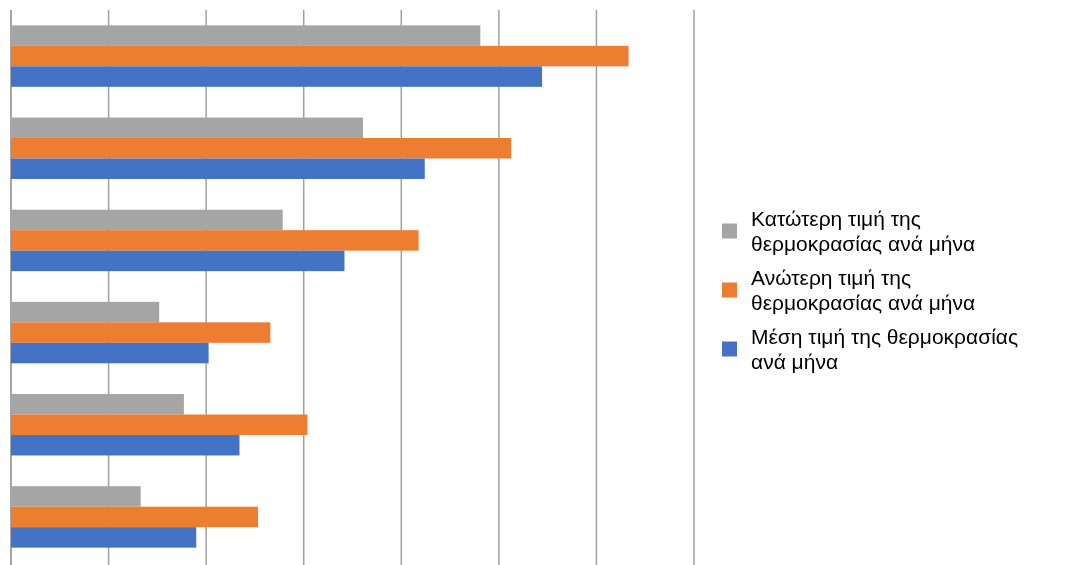  Describe the element at coordinates (863, 290) in the screenshot. I see `legend-label: Ανώτερη τιμή της θερμοκρασίας ανά μήνα` at that location.